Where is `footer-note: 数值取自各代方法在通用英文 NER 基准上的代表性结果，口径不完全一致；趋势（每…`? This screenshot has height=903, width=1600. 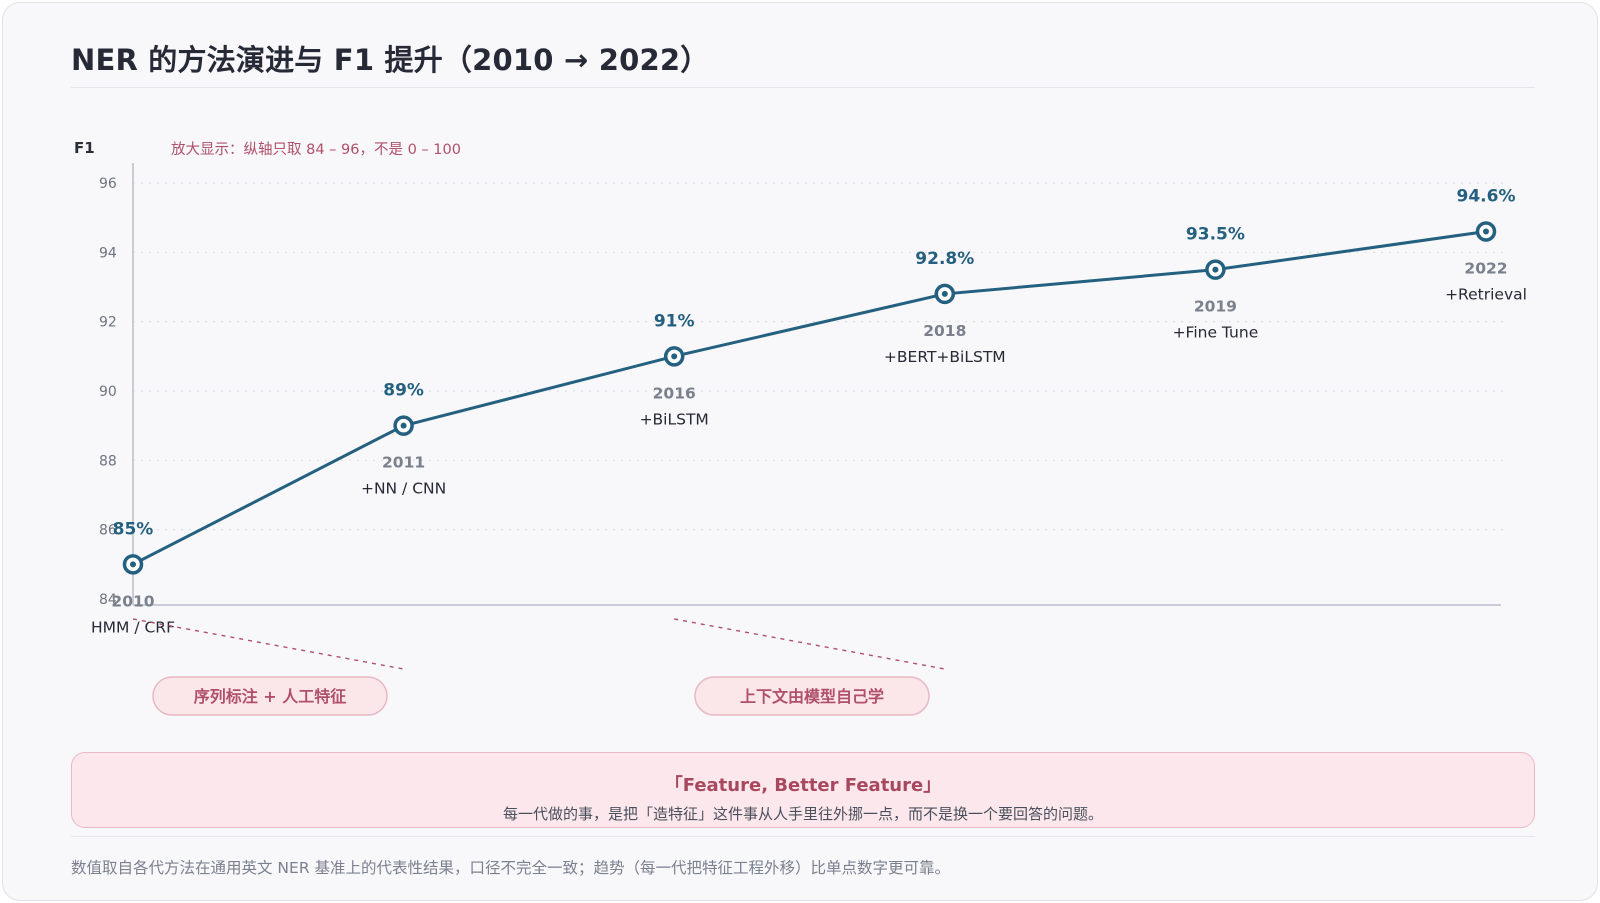
footer-note: 数值取自各代方法在通用英文 NER 基准上的代表性结果，口径不完全一致；趋势（每… is located at coordinates (511, 868).